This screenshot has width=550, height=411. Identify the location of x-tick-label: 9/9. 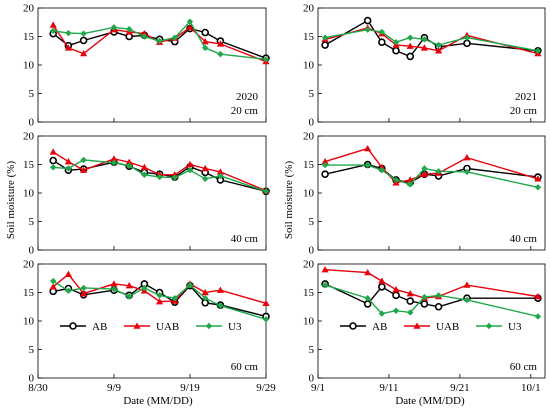
(114, 388).